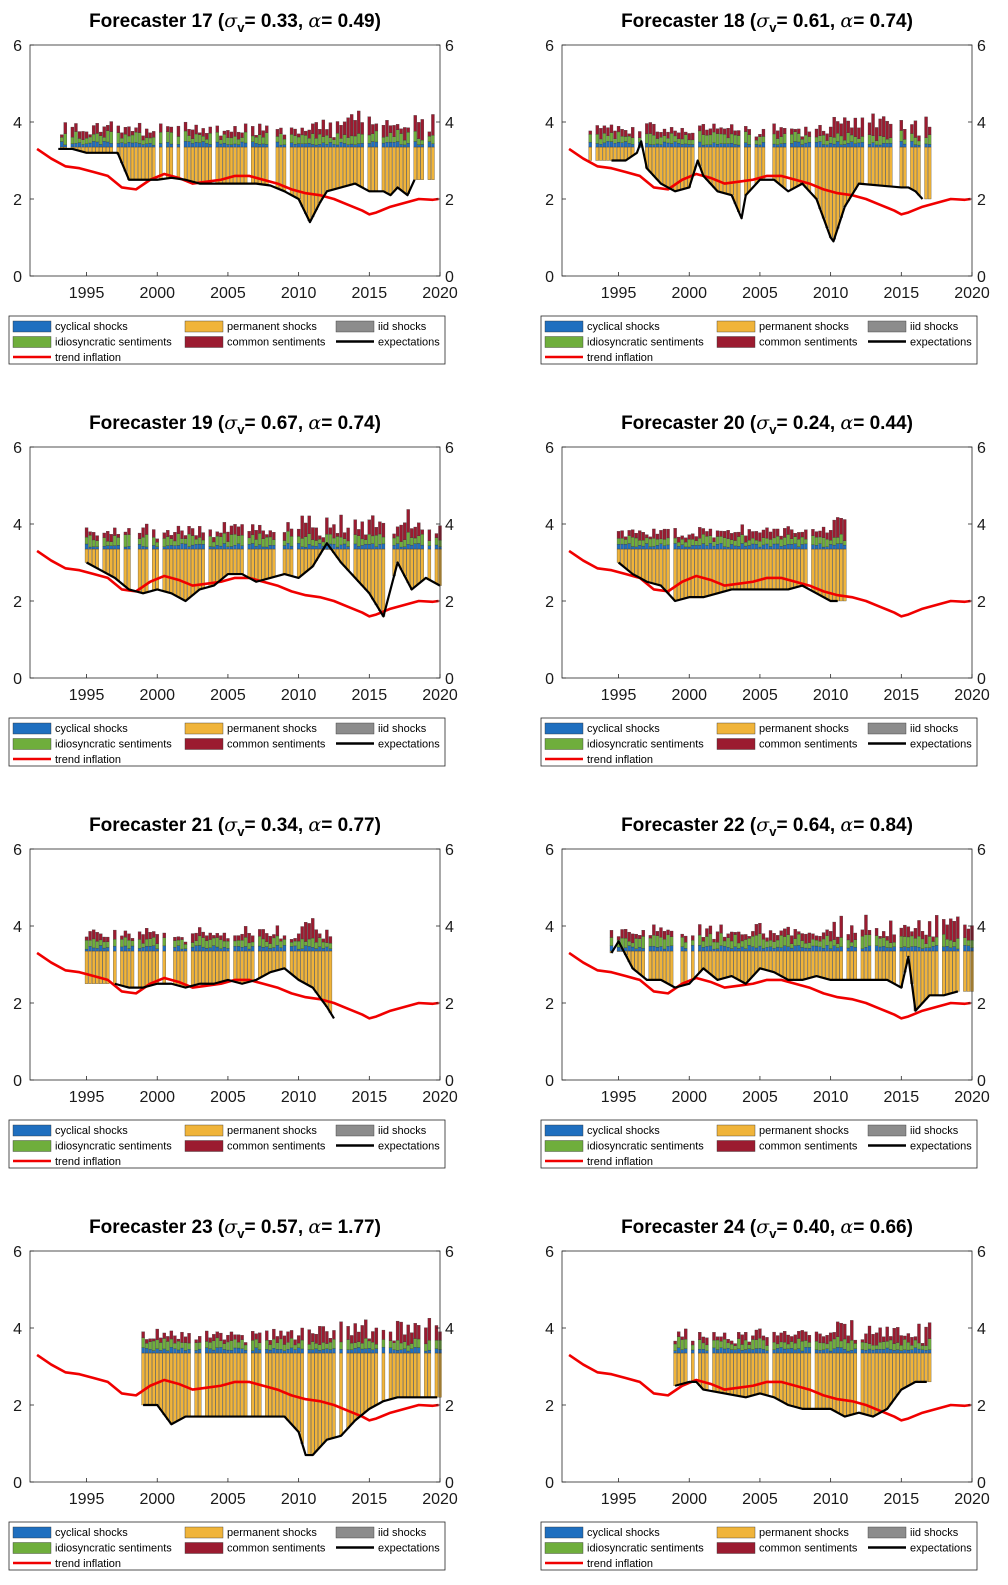 Image resolution: width=1008 pixels, height=1585 pixels. What do you see at coordinates (941, 1147) in the screenshot?
I see `legend-label-expectations: expectations` at bounding box center [941, 1147].